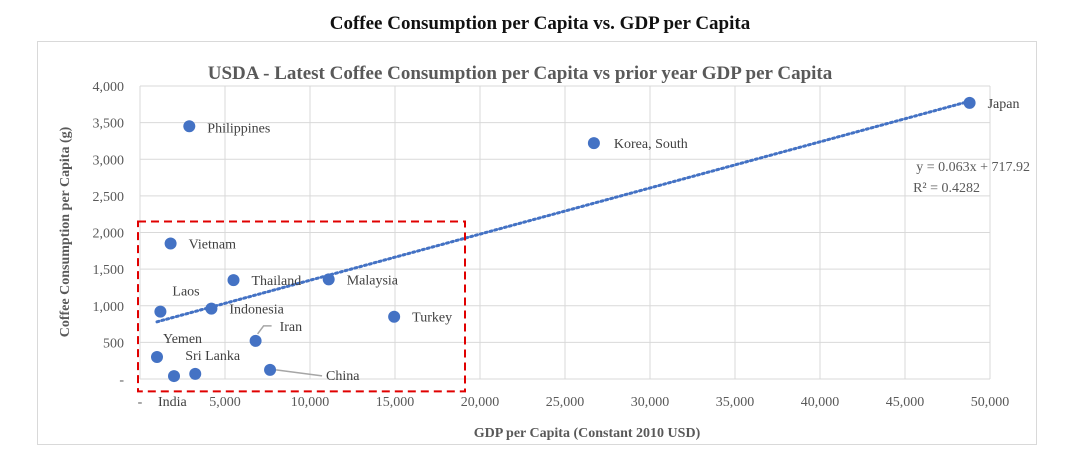  I want to click on y-tick-label: 2,000, so click(109, 234).